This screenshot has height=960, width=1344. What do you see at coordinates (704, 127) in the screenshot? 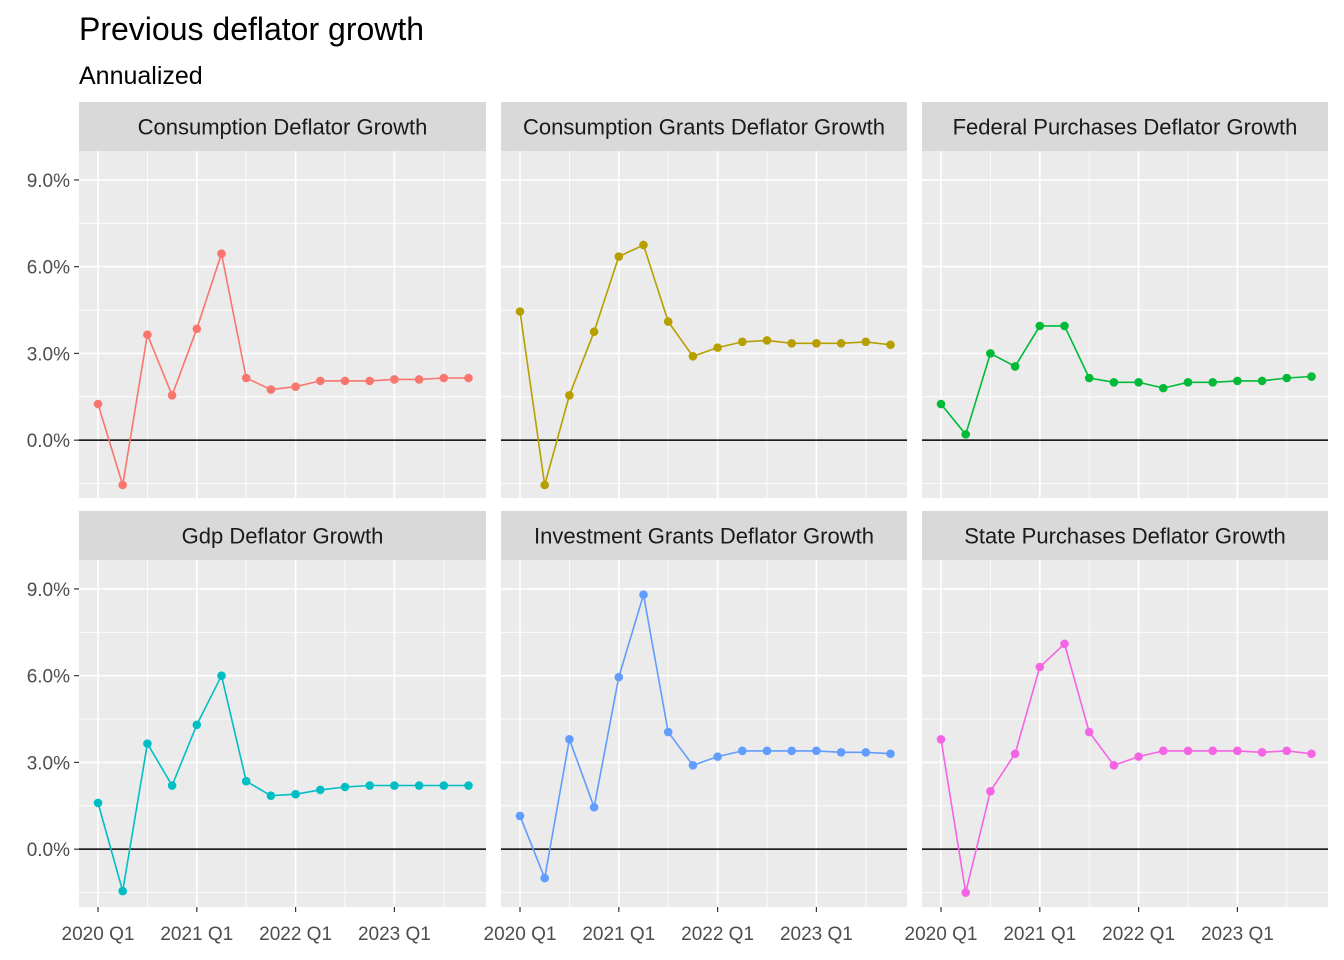
I see `facet-strip-label: Consumption Grants Deflator Growth` at bounding box center [704, 127].